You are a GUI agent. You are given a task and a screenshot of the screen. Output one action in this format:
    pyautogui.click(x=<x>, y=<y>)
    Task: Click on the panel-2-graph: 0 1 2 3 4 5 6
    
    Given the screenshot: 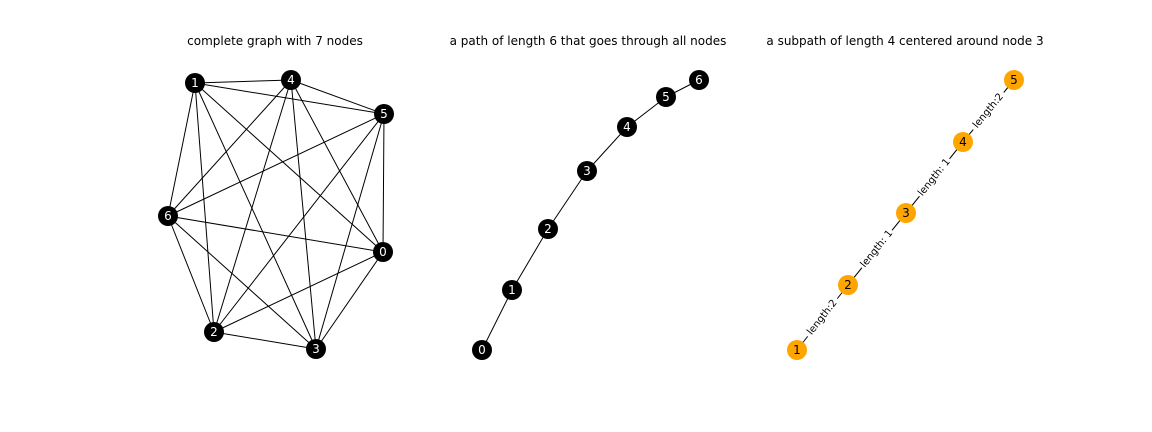 What is the action you would take?
    pyautogui.click(x=590, y=215)
    